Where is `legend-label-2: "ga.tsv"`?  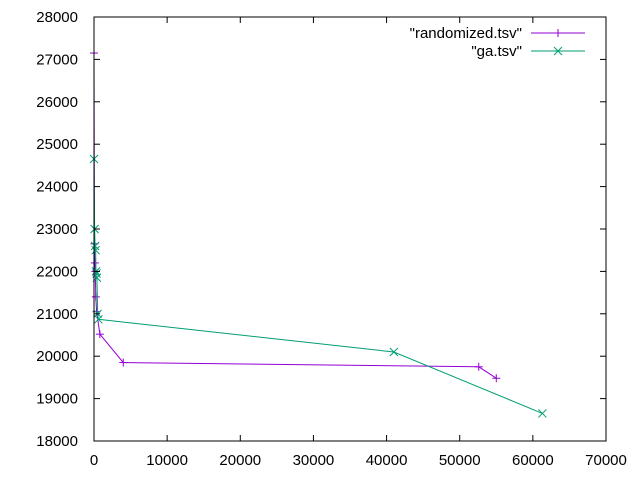
legend-label-2: "ga.tsv" is located at coordinates (496, 51).